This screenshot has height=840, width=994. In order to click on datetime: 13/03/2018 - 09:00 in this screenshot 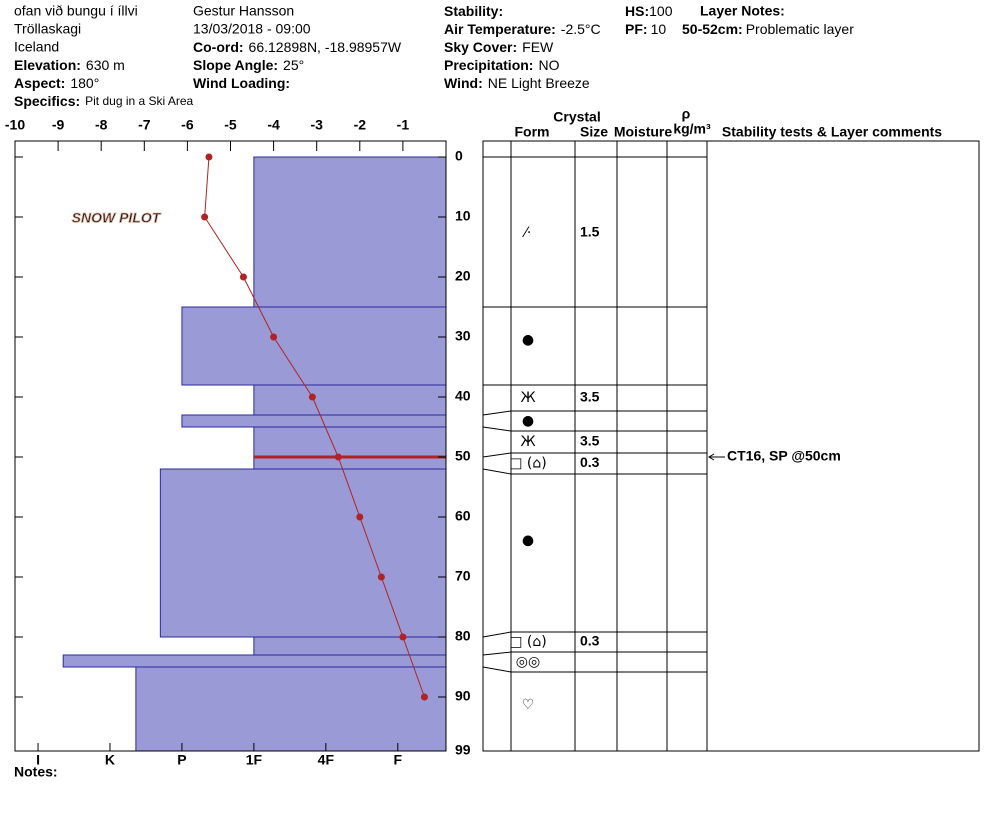, I will do `click(252, 29)`.